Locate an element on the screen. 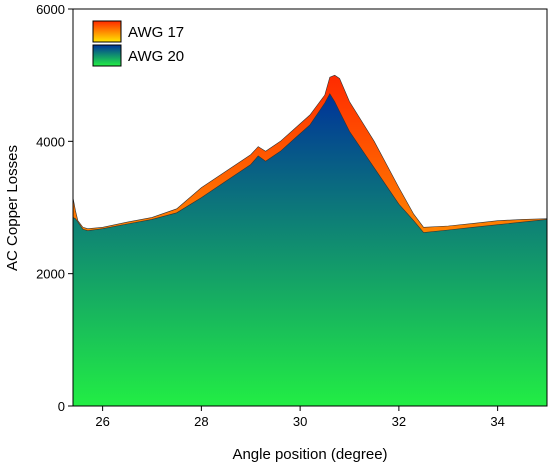 The height and width of the screenshot is (469, 550). x-axis: 26 28 30 32 34 is located at coordinates (300, 417).